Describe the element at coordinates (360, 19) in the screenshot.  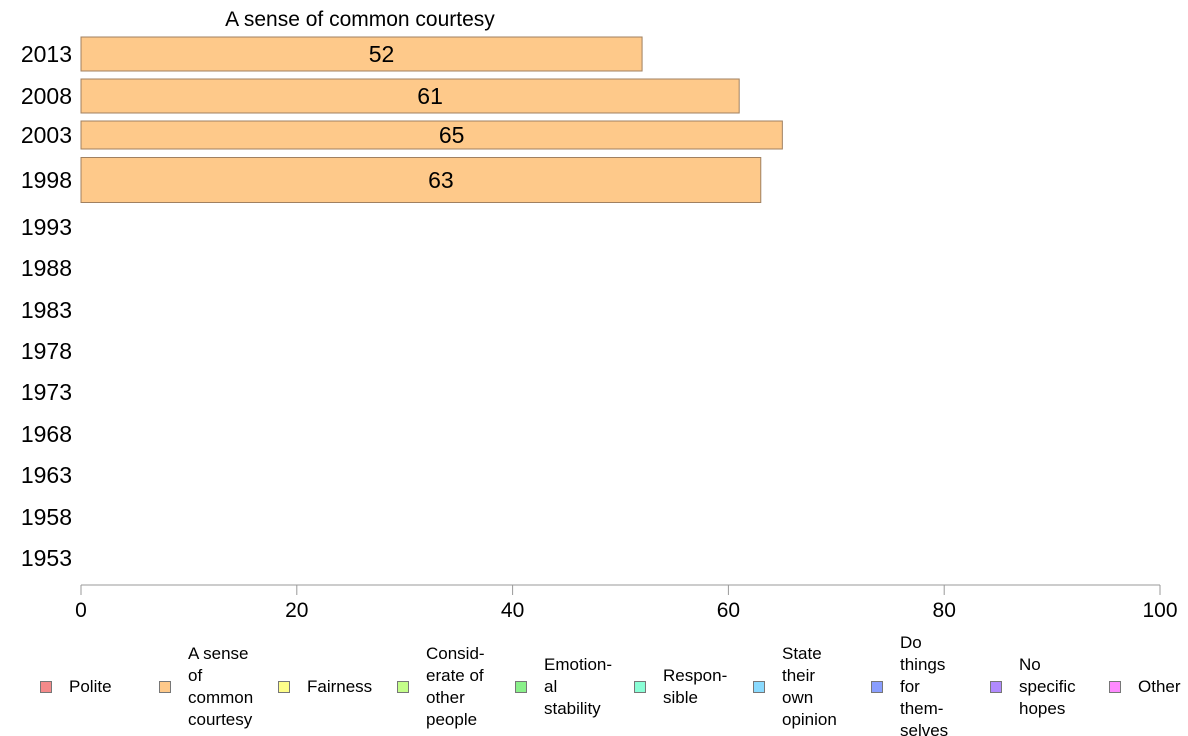
I see `chart-title: A sense of common courtesy` at that location.